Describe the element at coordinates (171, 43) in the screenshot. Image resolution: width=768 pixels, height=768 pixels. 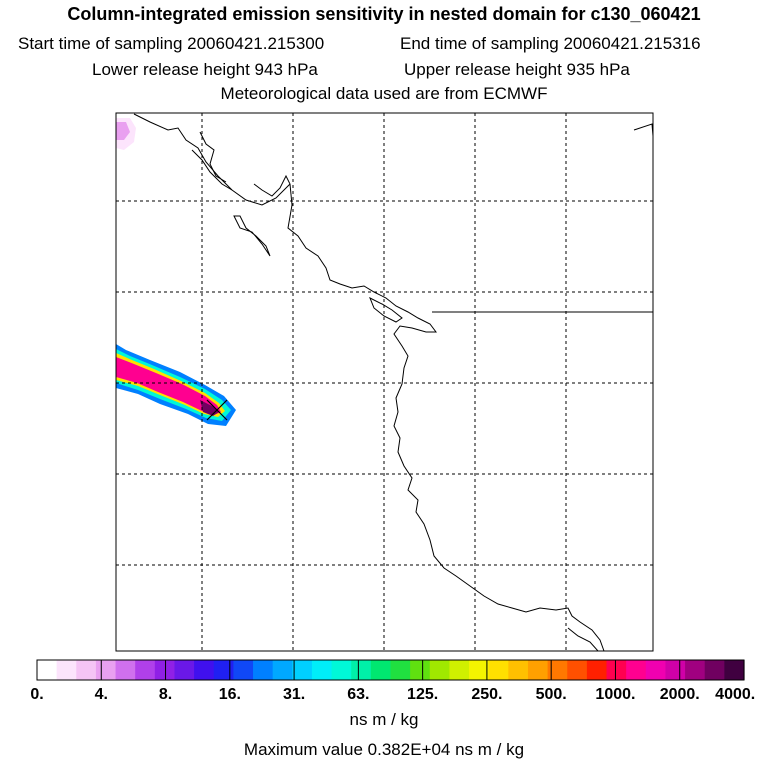
I see `start-time-text: Start time of sampling 20060421.215300` at that location.